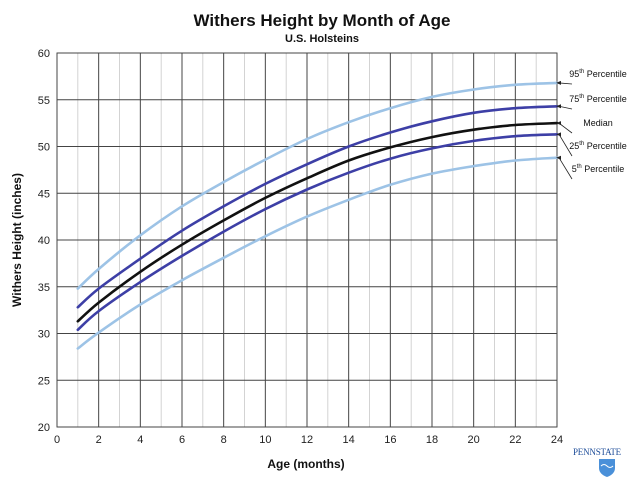  What do you see at coordinates (44, 194) in the screenshot?
I see `y-tick-label: 45` at bounding box center [44, 194].